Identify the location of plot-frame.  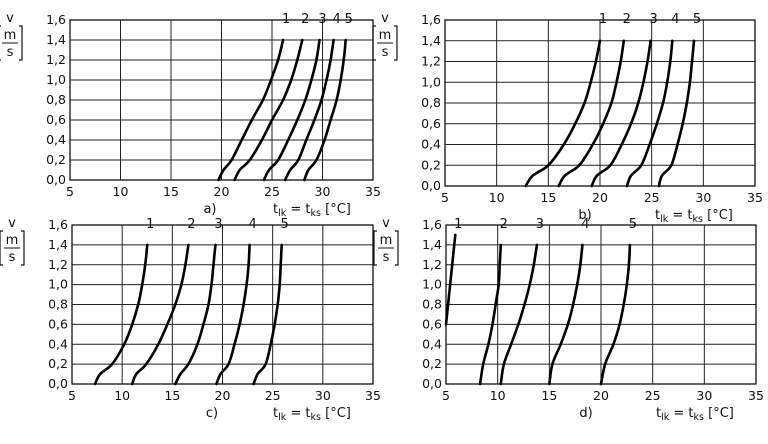
(221, 100).